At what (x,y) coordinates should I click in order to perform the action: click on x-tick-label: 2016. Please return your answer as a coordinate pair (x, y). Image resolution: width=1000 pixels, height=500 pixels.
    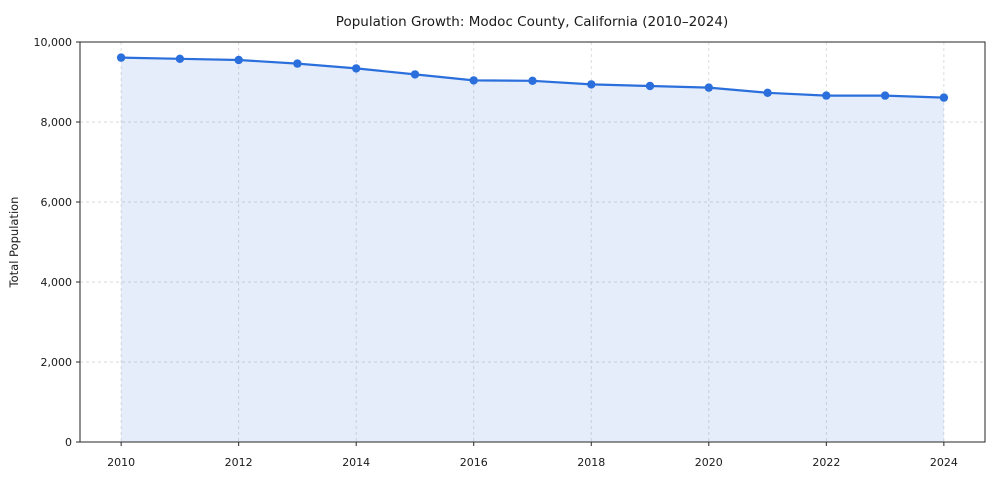
    Looking at the image, I should click on (474, 462).